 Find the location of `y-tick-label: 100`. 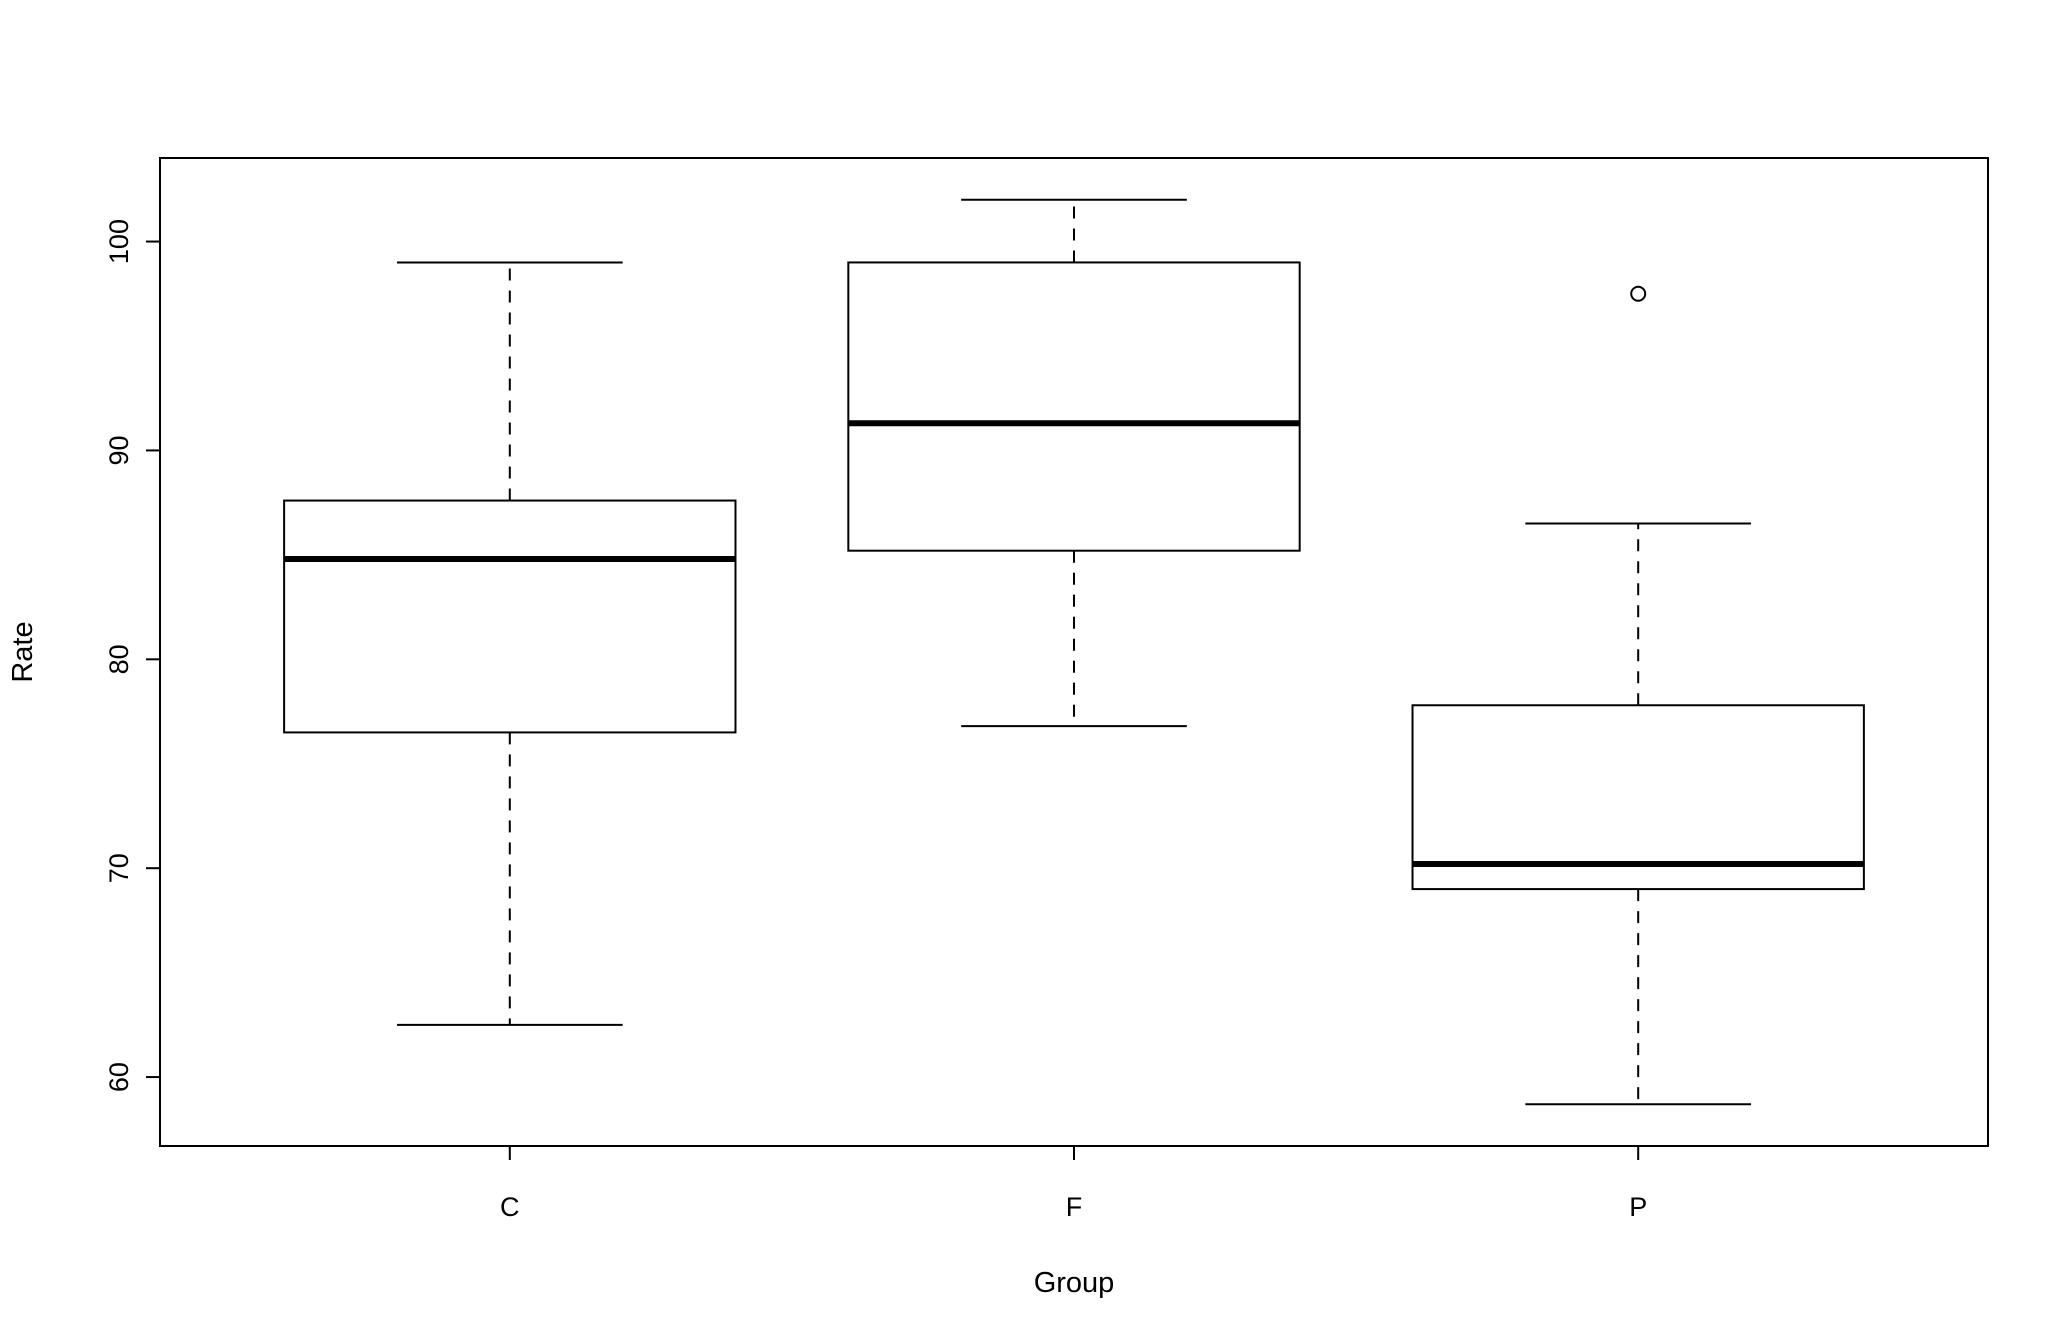

y-tick-label: 100 is located at coordinates (119, 241).